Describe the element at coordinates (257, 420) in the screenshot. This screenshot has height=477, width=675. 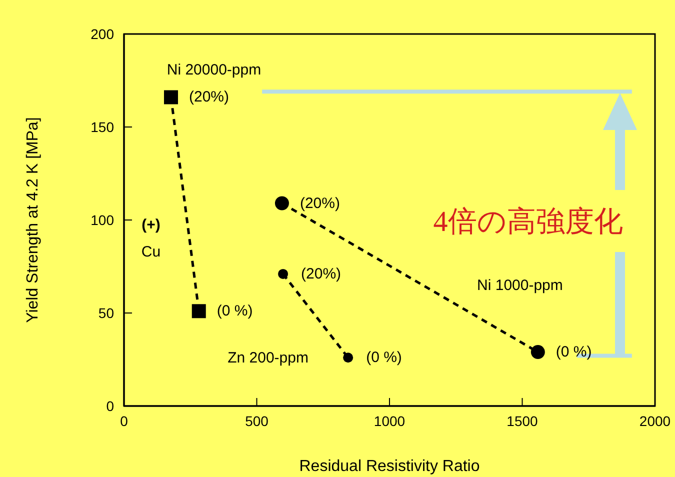
I see `x-tick-label: 500` at that location.